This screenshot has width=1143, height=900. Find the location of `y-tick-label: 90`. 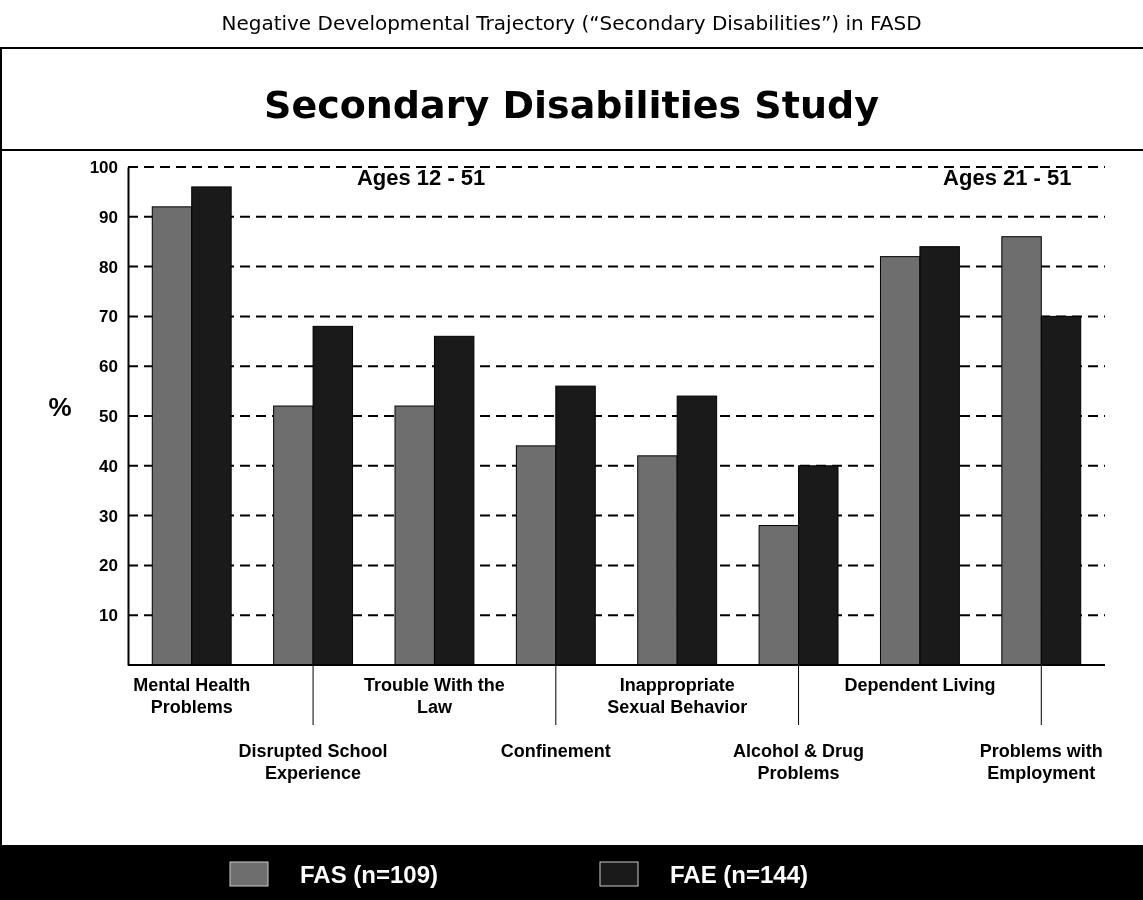

y-tick-label: 90 is located at coordinates (108, 217).